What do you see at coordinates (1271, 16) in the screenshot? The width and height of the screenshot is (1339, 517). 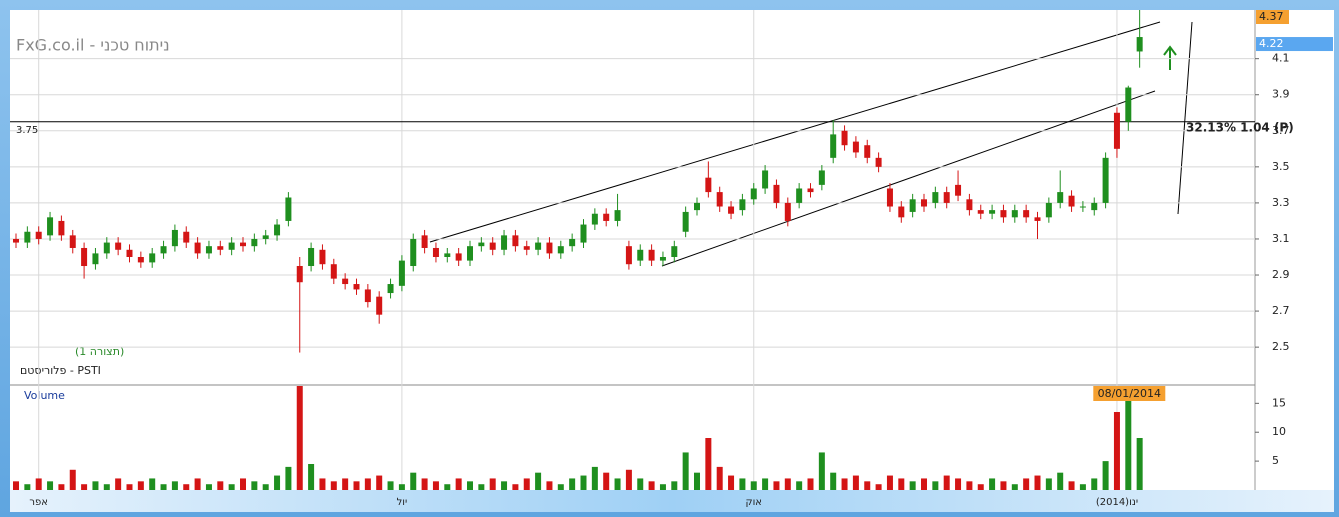 I see `high-price-label: 4.37` at bounding box center [1271, 16].